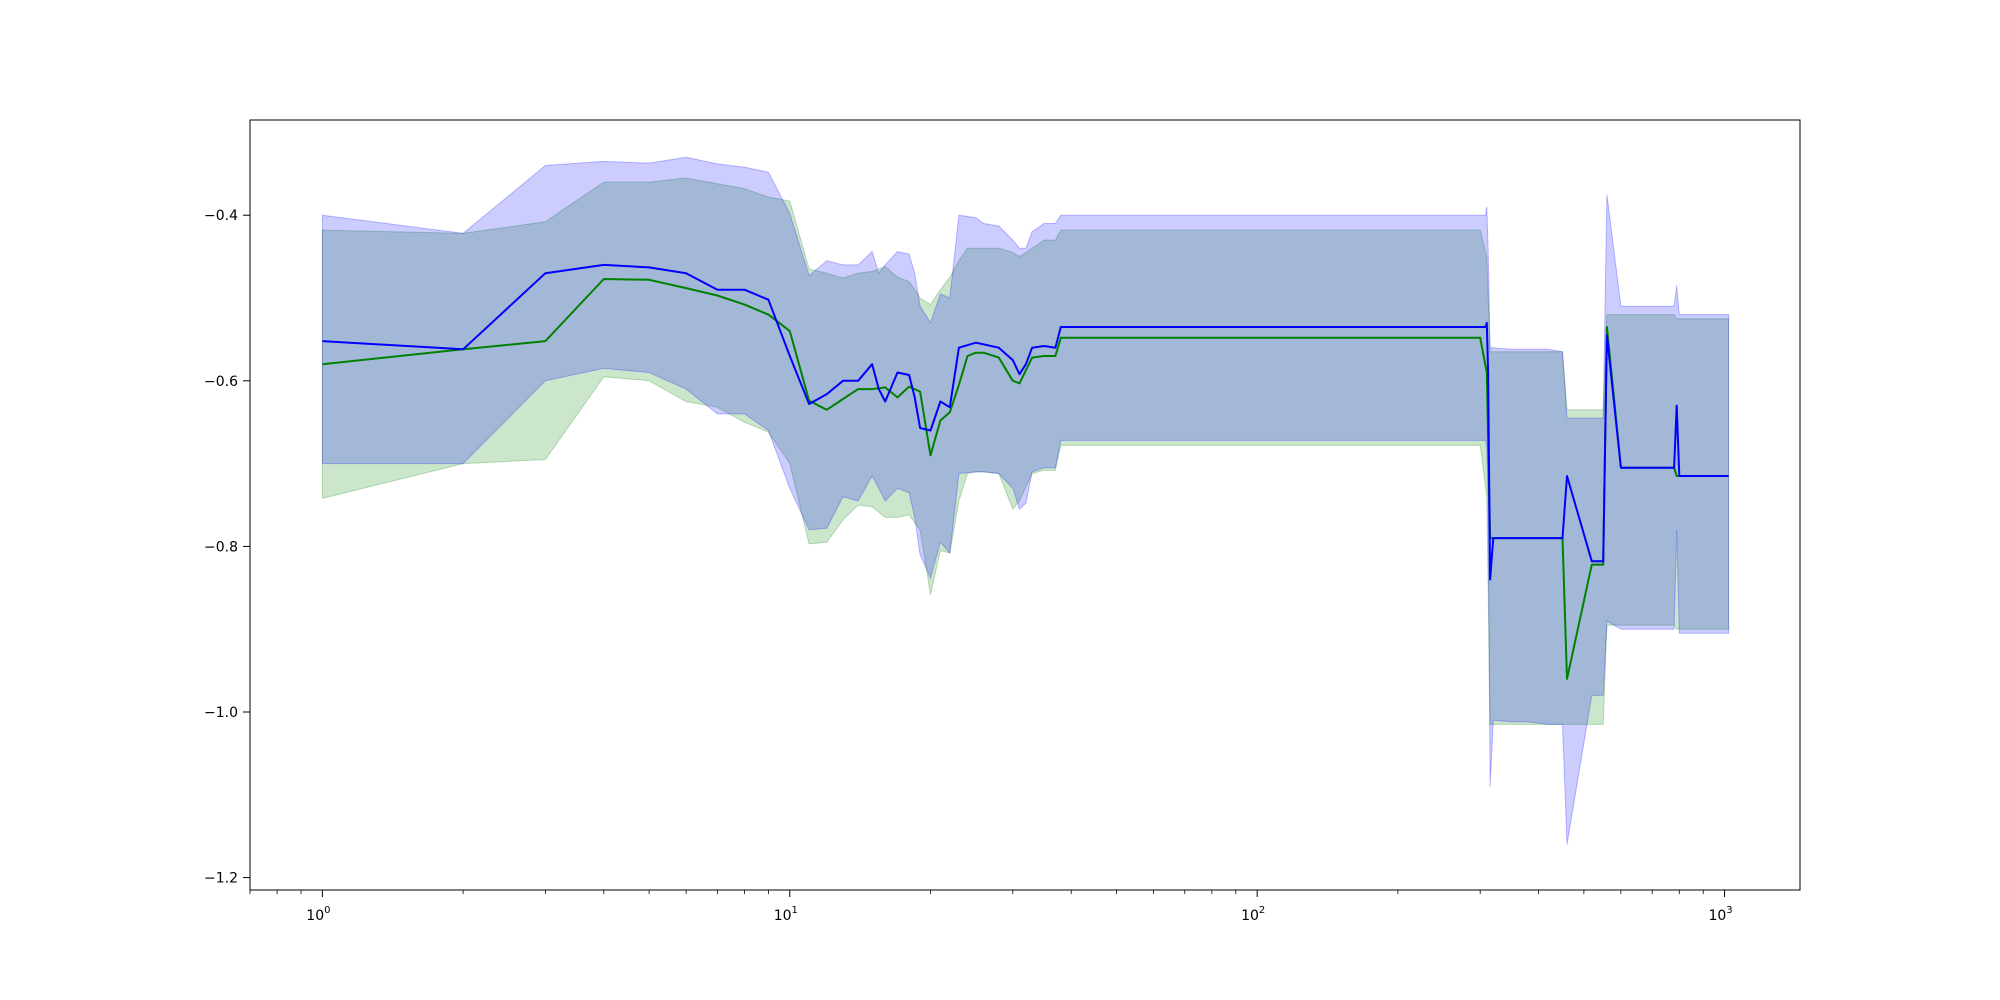  I want to click on x-tick-label: 10³, so click(1720, 914).